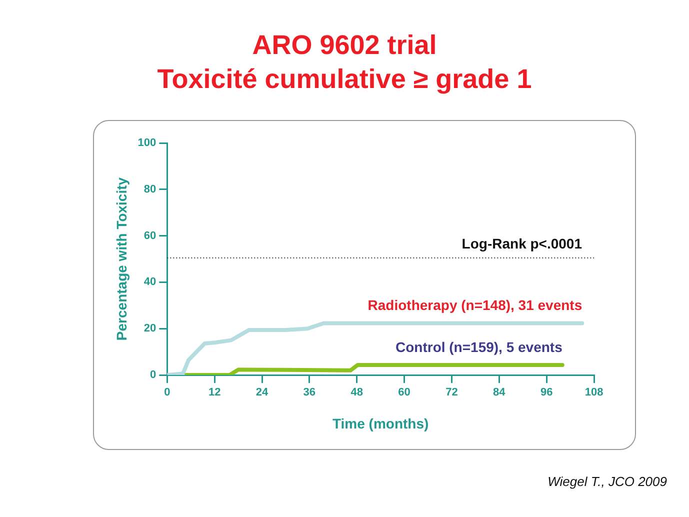 The width and height of the screenshot is (689, 517). What do you see at coordinates (356, 392) in the screenshot?
I see `x-tick-label: 48` at bounding box center [356, 392].